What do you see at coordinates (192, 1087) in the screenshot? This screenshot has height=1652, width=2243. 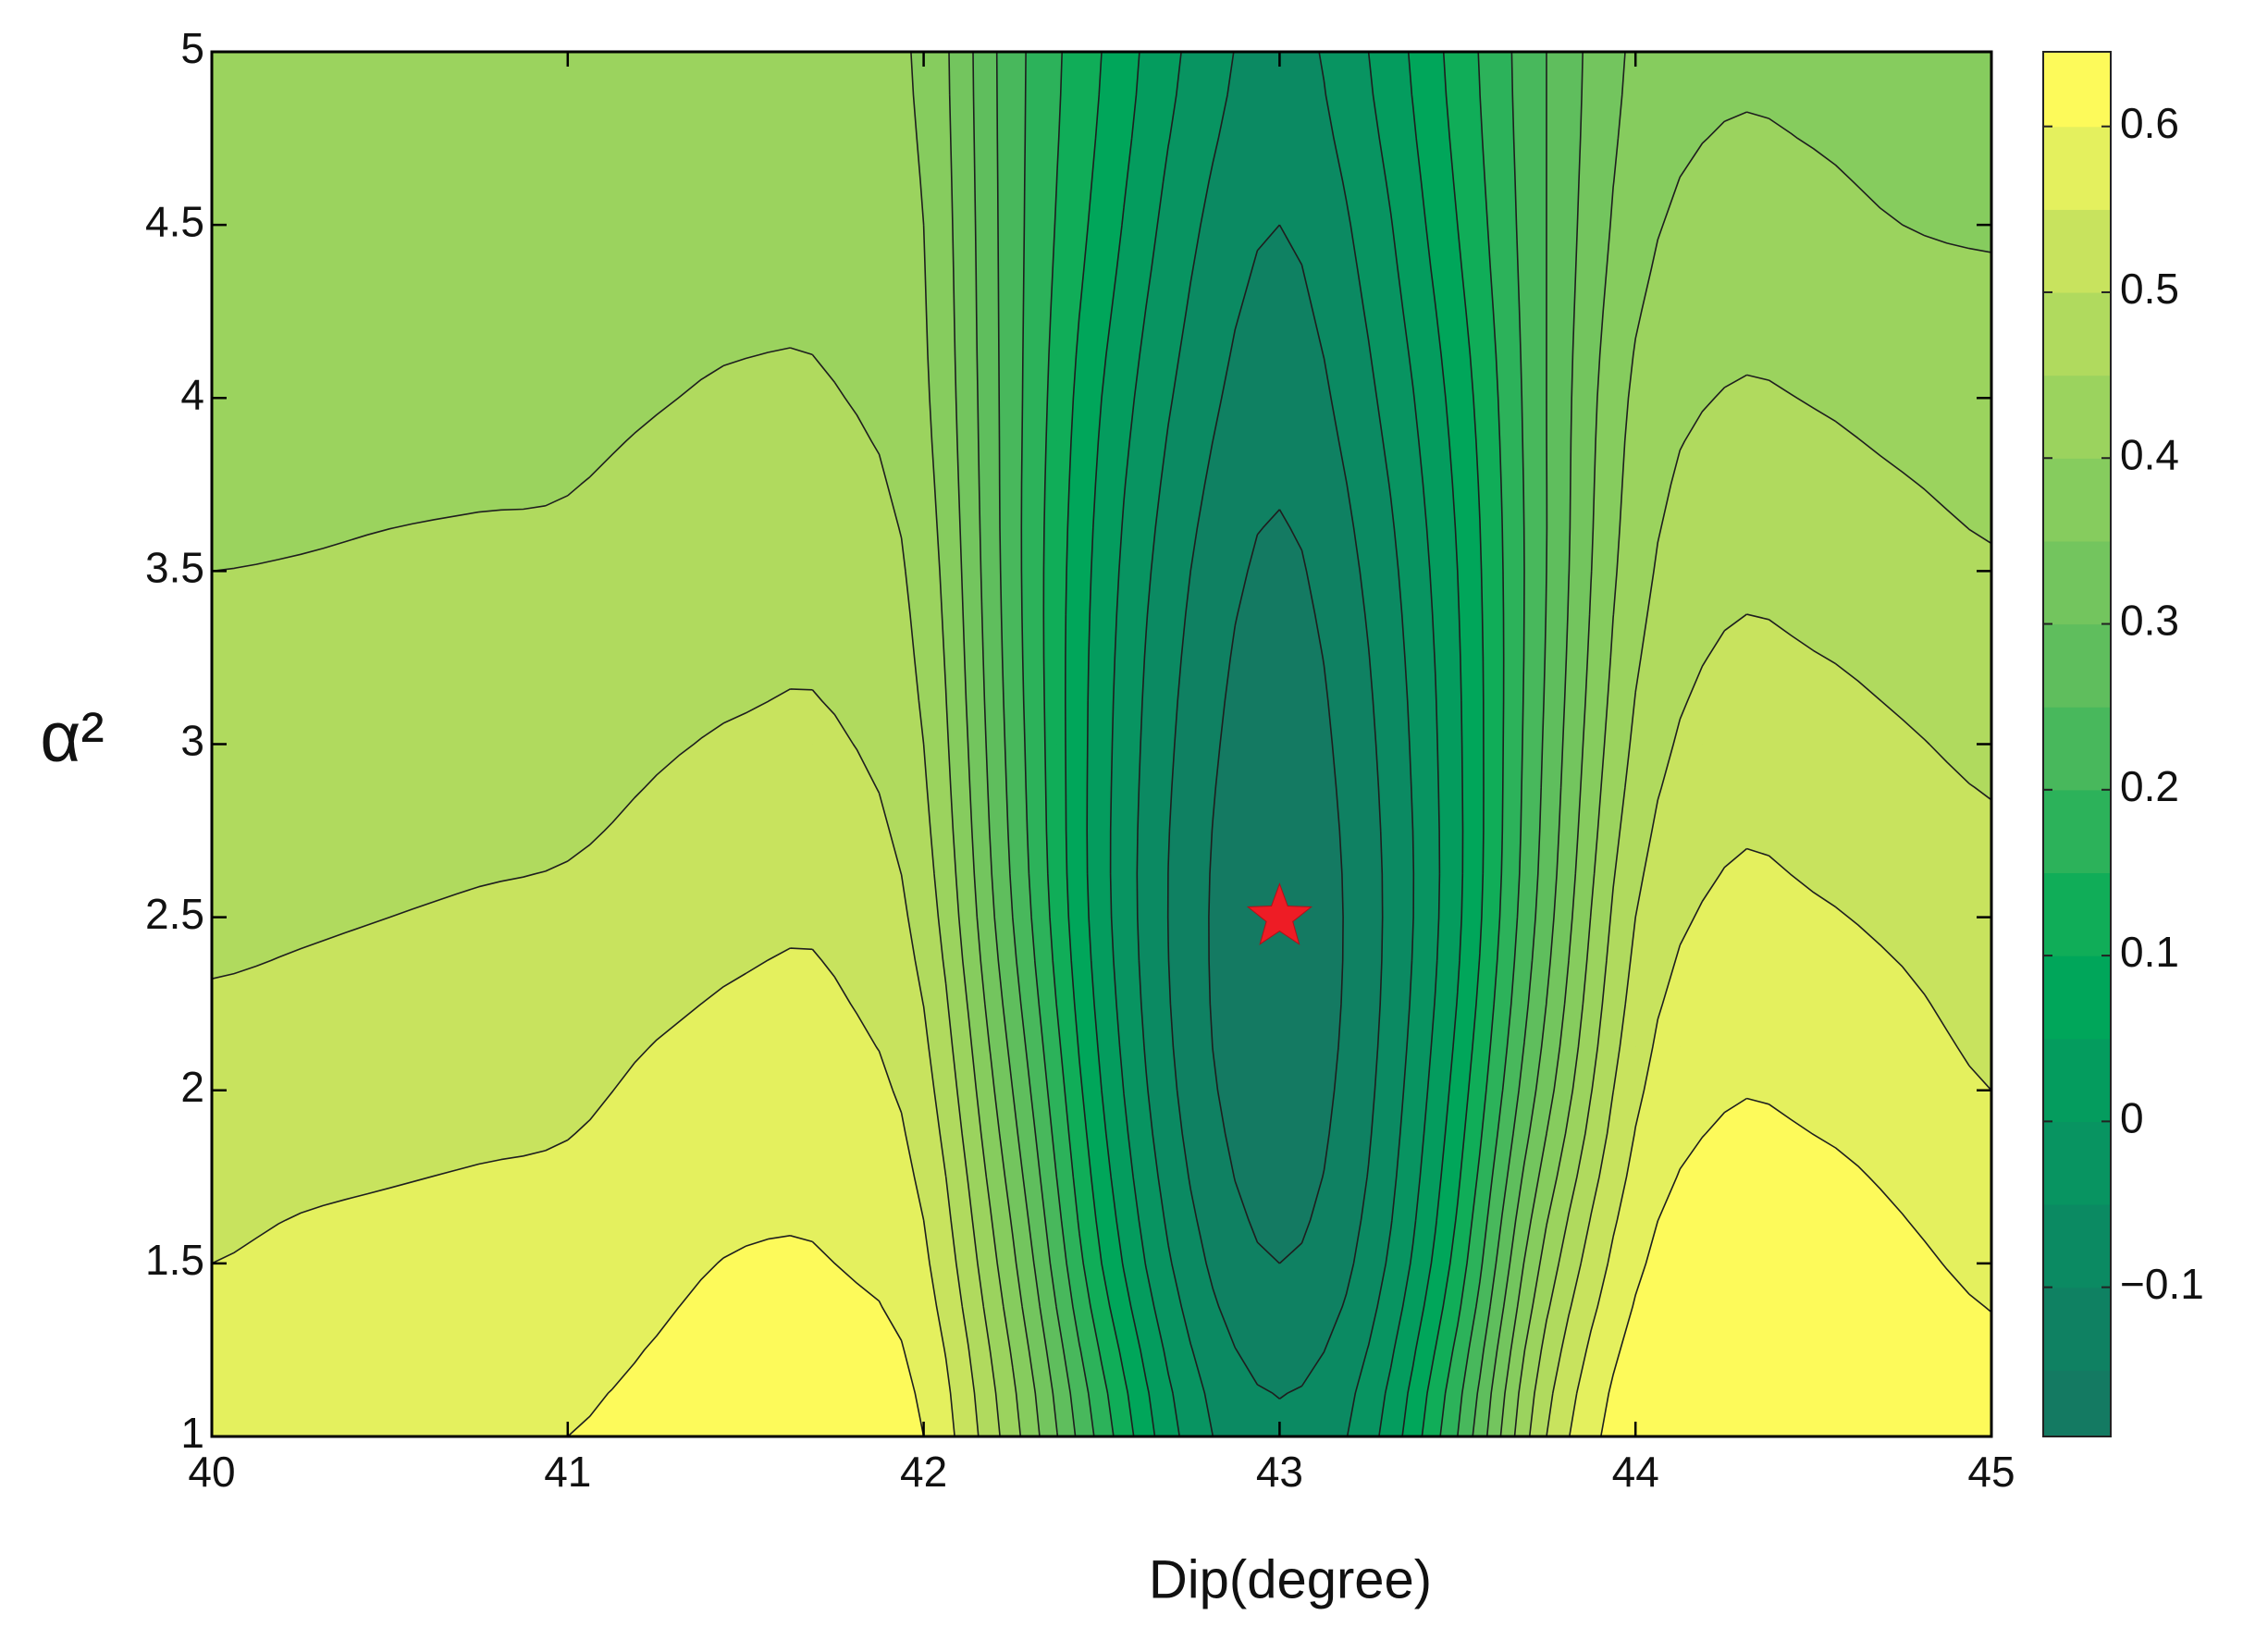 I see `y-tick-label: 2` at bounding box center [192, 1087].